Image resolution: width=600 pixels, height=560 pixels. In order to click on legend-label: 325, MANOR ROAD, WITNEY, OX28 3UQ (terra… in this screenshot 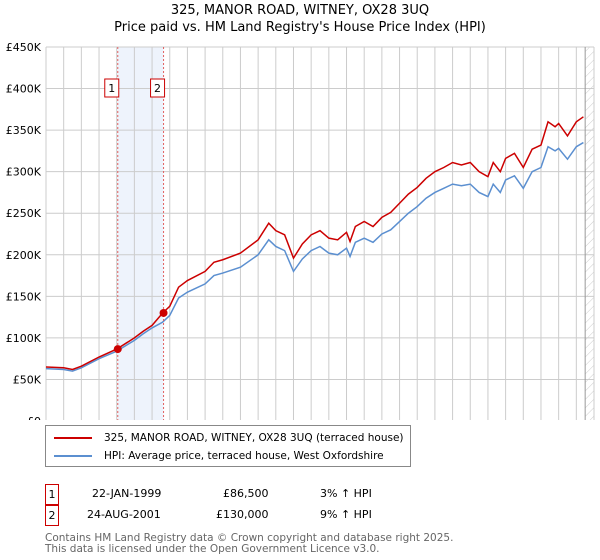, I will do `click(254, 438)`.